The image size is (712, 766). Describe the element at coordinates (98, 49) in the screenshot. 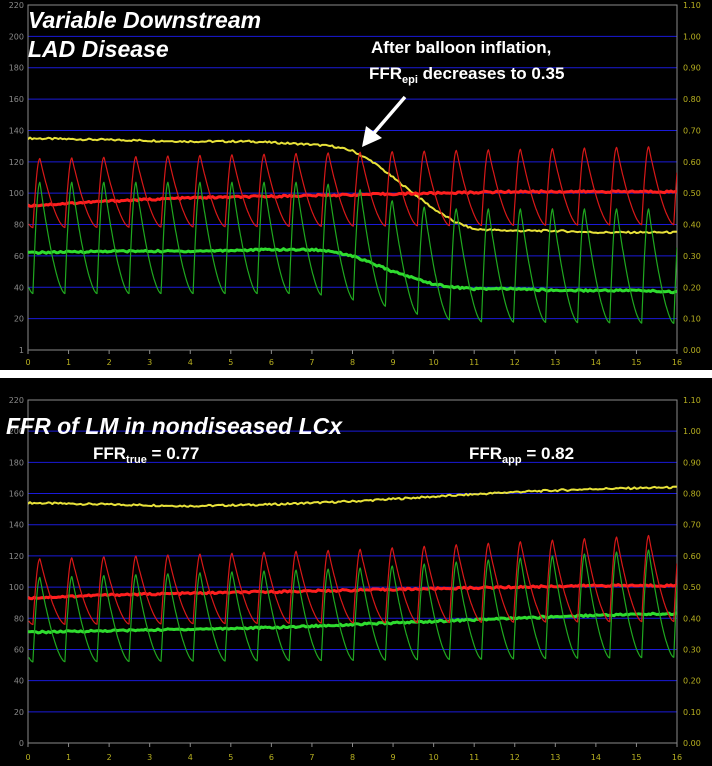

I see `chart-title: LAD Disease` at that location.